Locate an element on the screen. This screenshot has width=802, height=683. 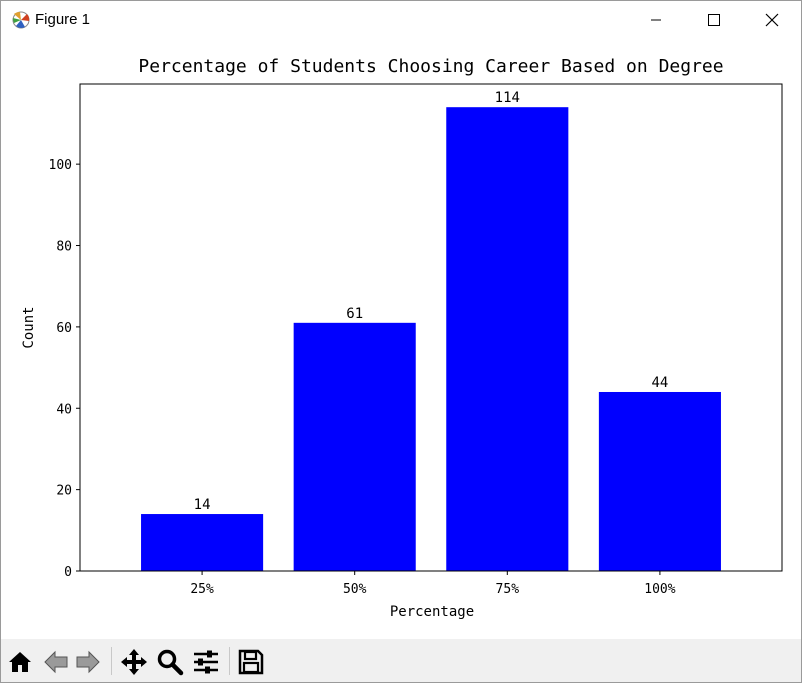
minimize-icon is located at coordinates (656, 20).